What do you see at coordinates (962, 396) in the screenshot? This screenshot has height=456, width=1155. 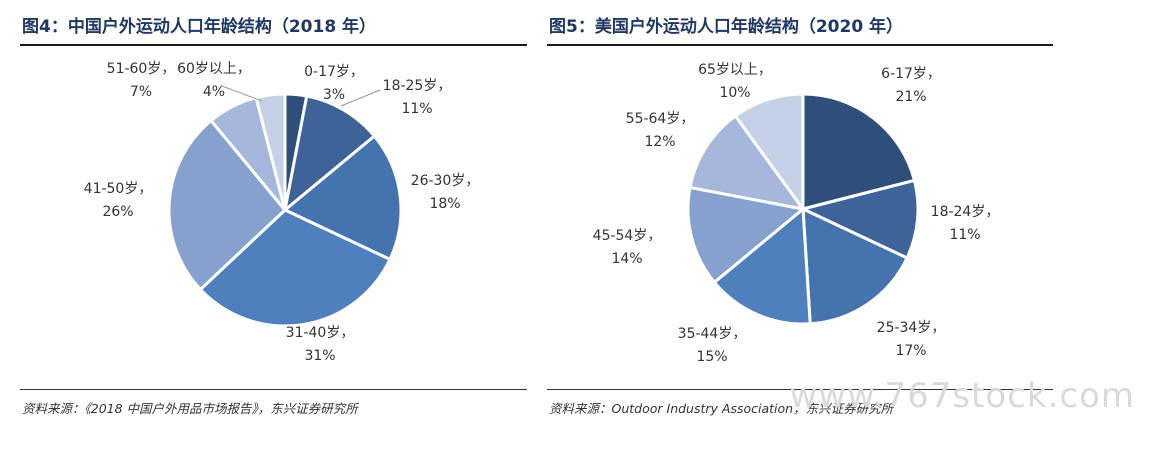 I see `watermark-text: www.767stock.com` at bounding box center [962, 396].